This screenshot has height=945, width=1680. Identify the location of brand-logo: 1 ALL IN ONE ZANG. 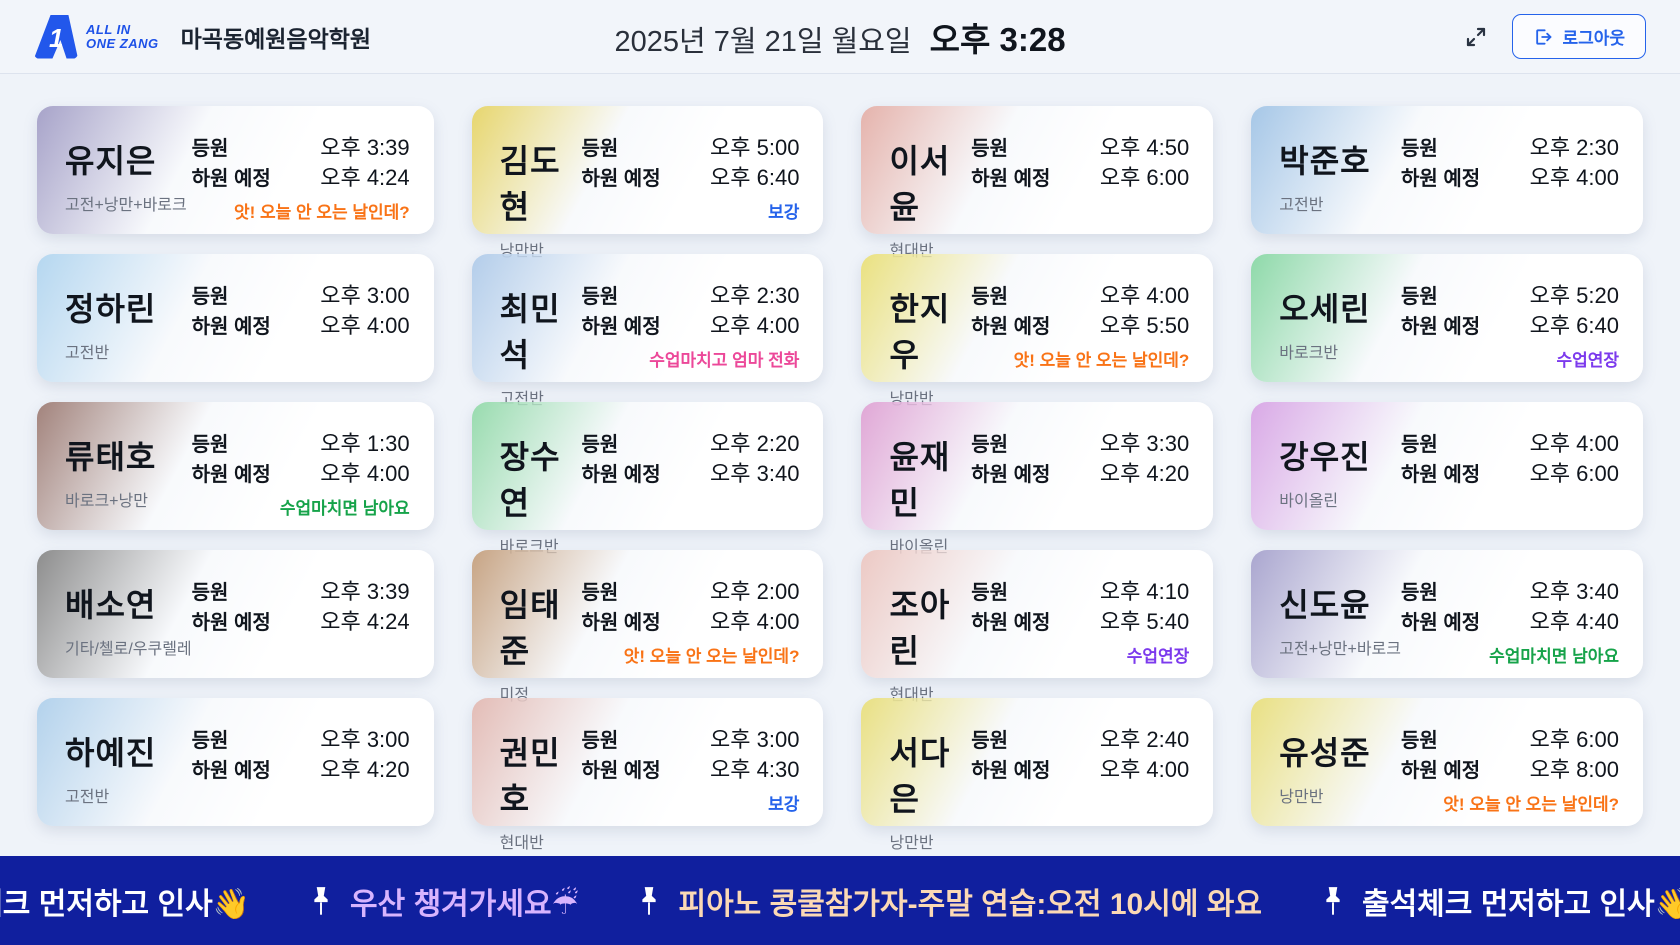
(96, 36).